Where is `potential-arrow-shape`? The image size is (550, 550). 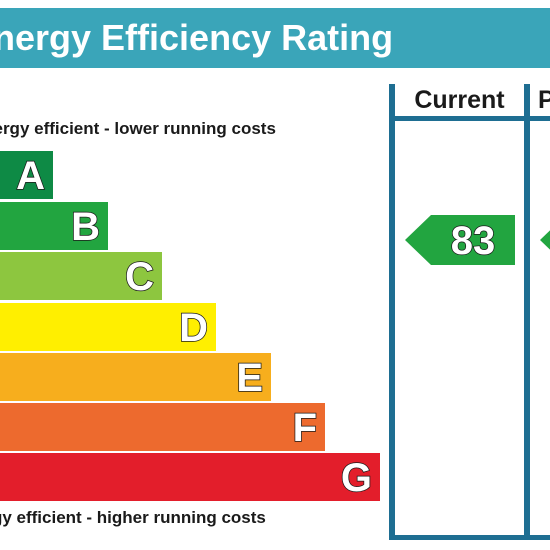
potential-arrow-shape is located at coordinates (545, 240).